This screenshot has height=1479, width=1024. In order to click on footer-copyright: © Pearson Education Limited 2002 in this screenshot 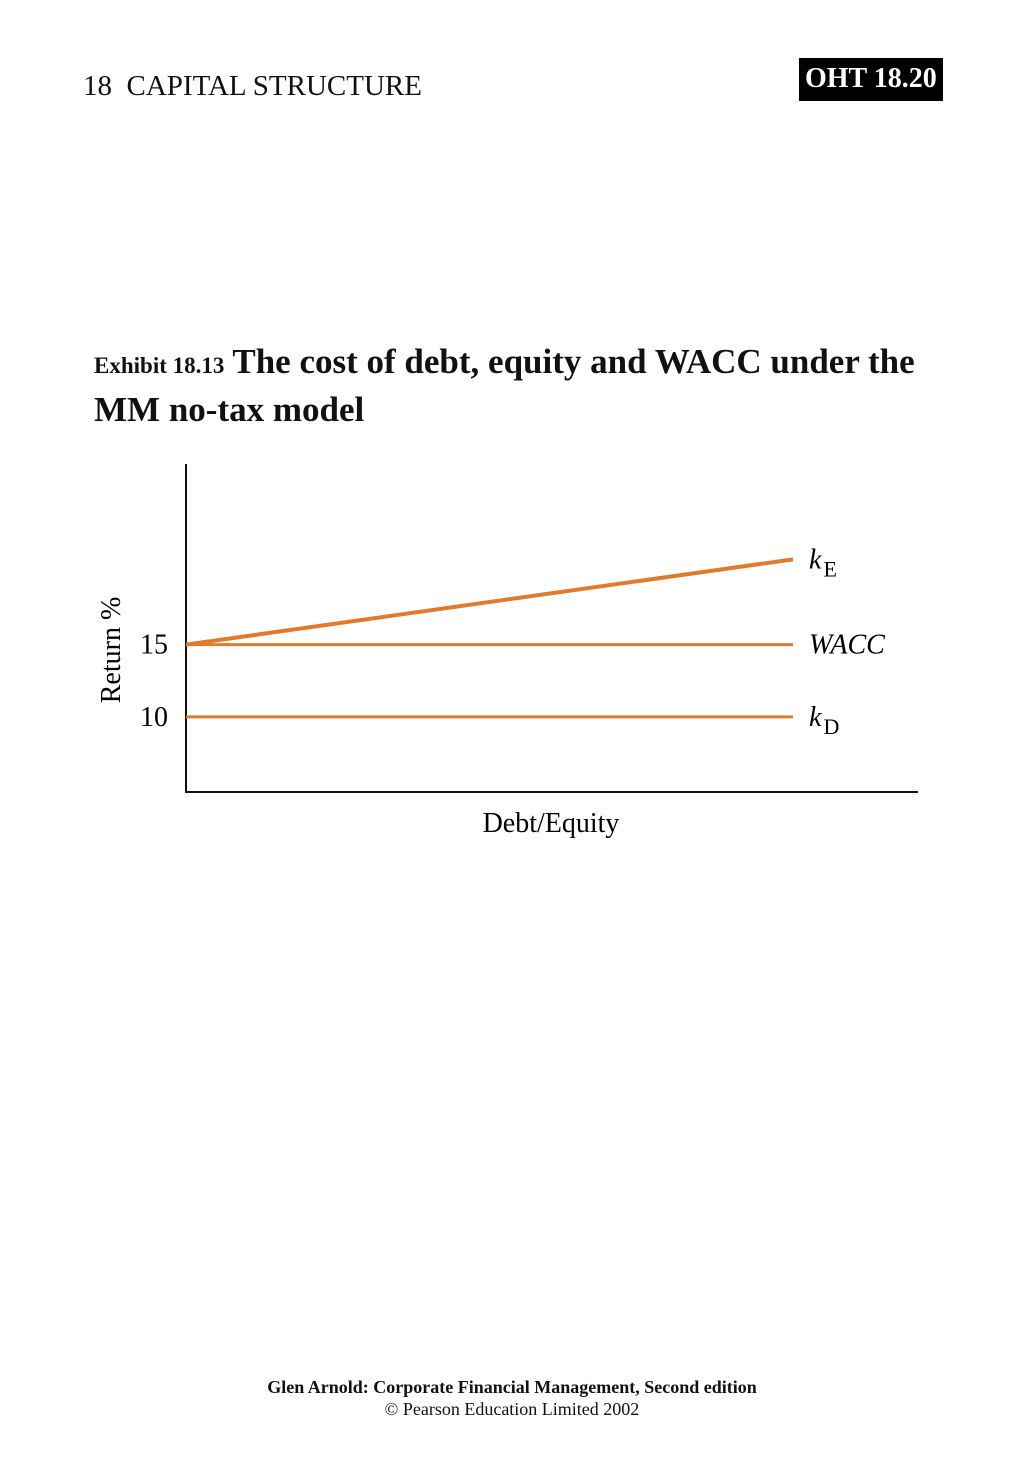, I will do `click(512, 1409)`.